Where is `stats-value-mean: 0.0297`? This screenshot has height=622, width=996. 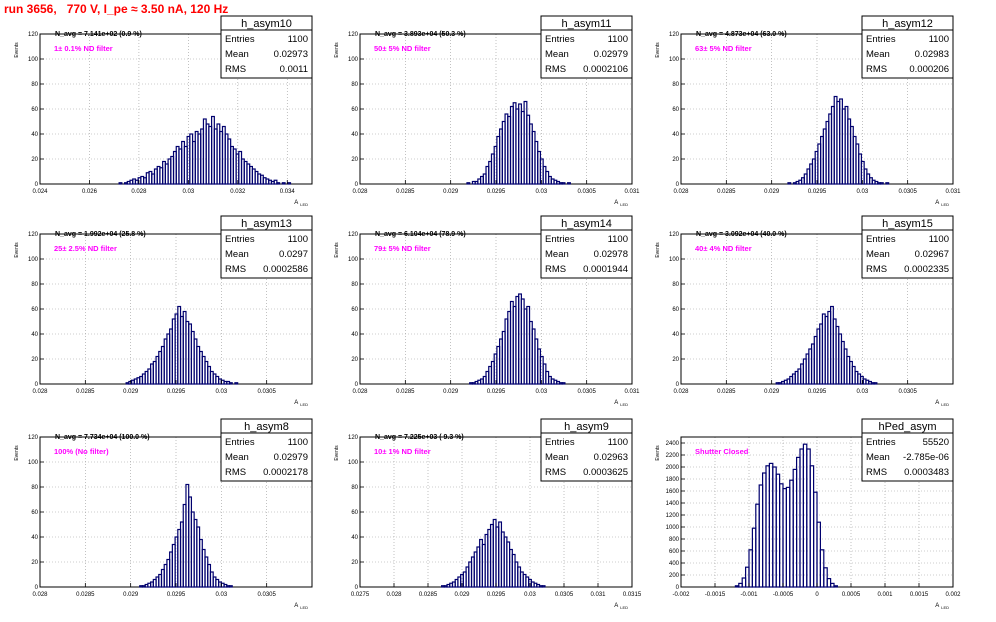
stats-value-mean: 0.0297 is located at coordinates (293, 254).